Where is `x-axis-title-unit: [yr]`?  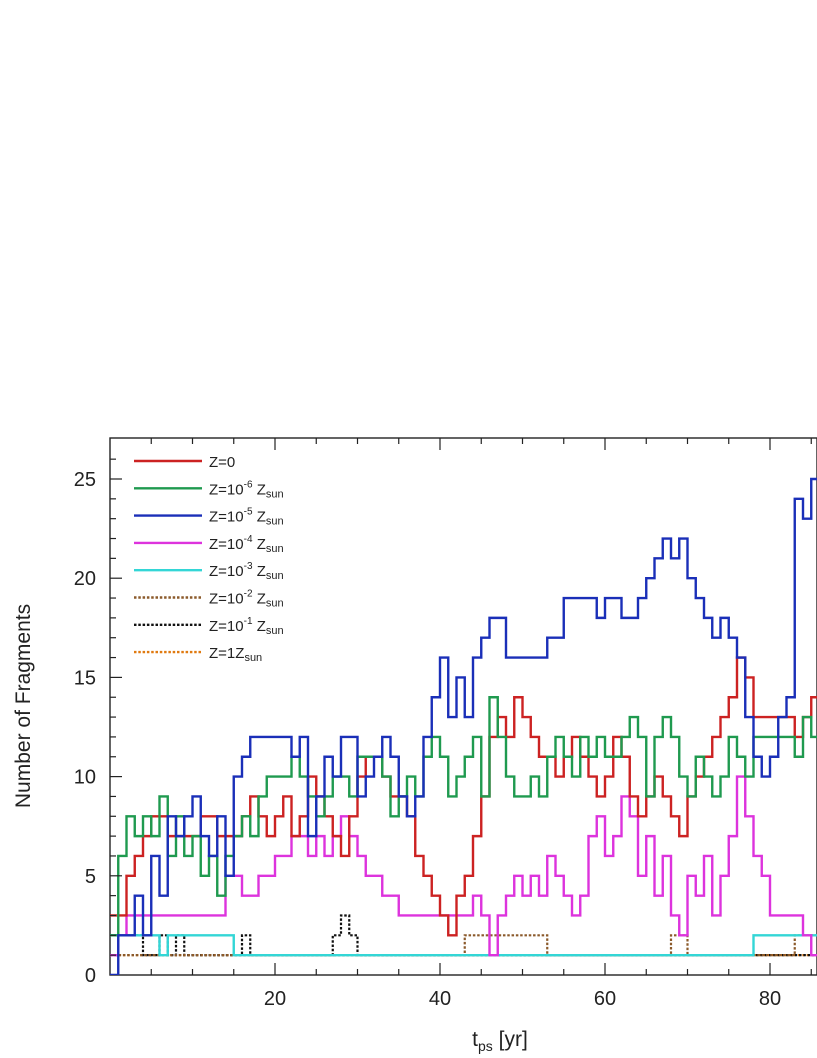
x-axis-title-unit: [yr] is located at coordinates (510, 1039).